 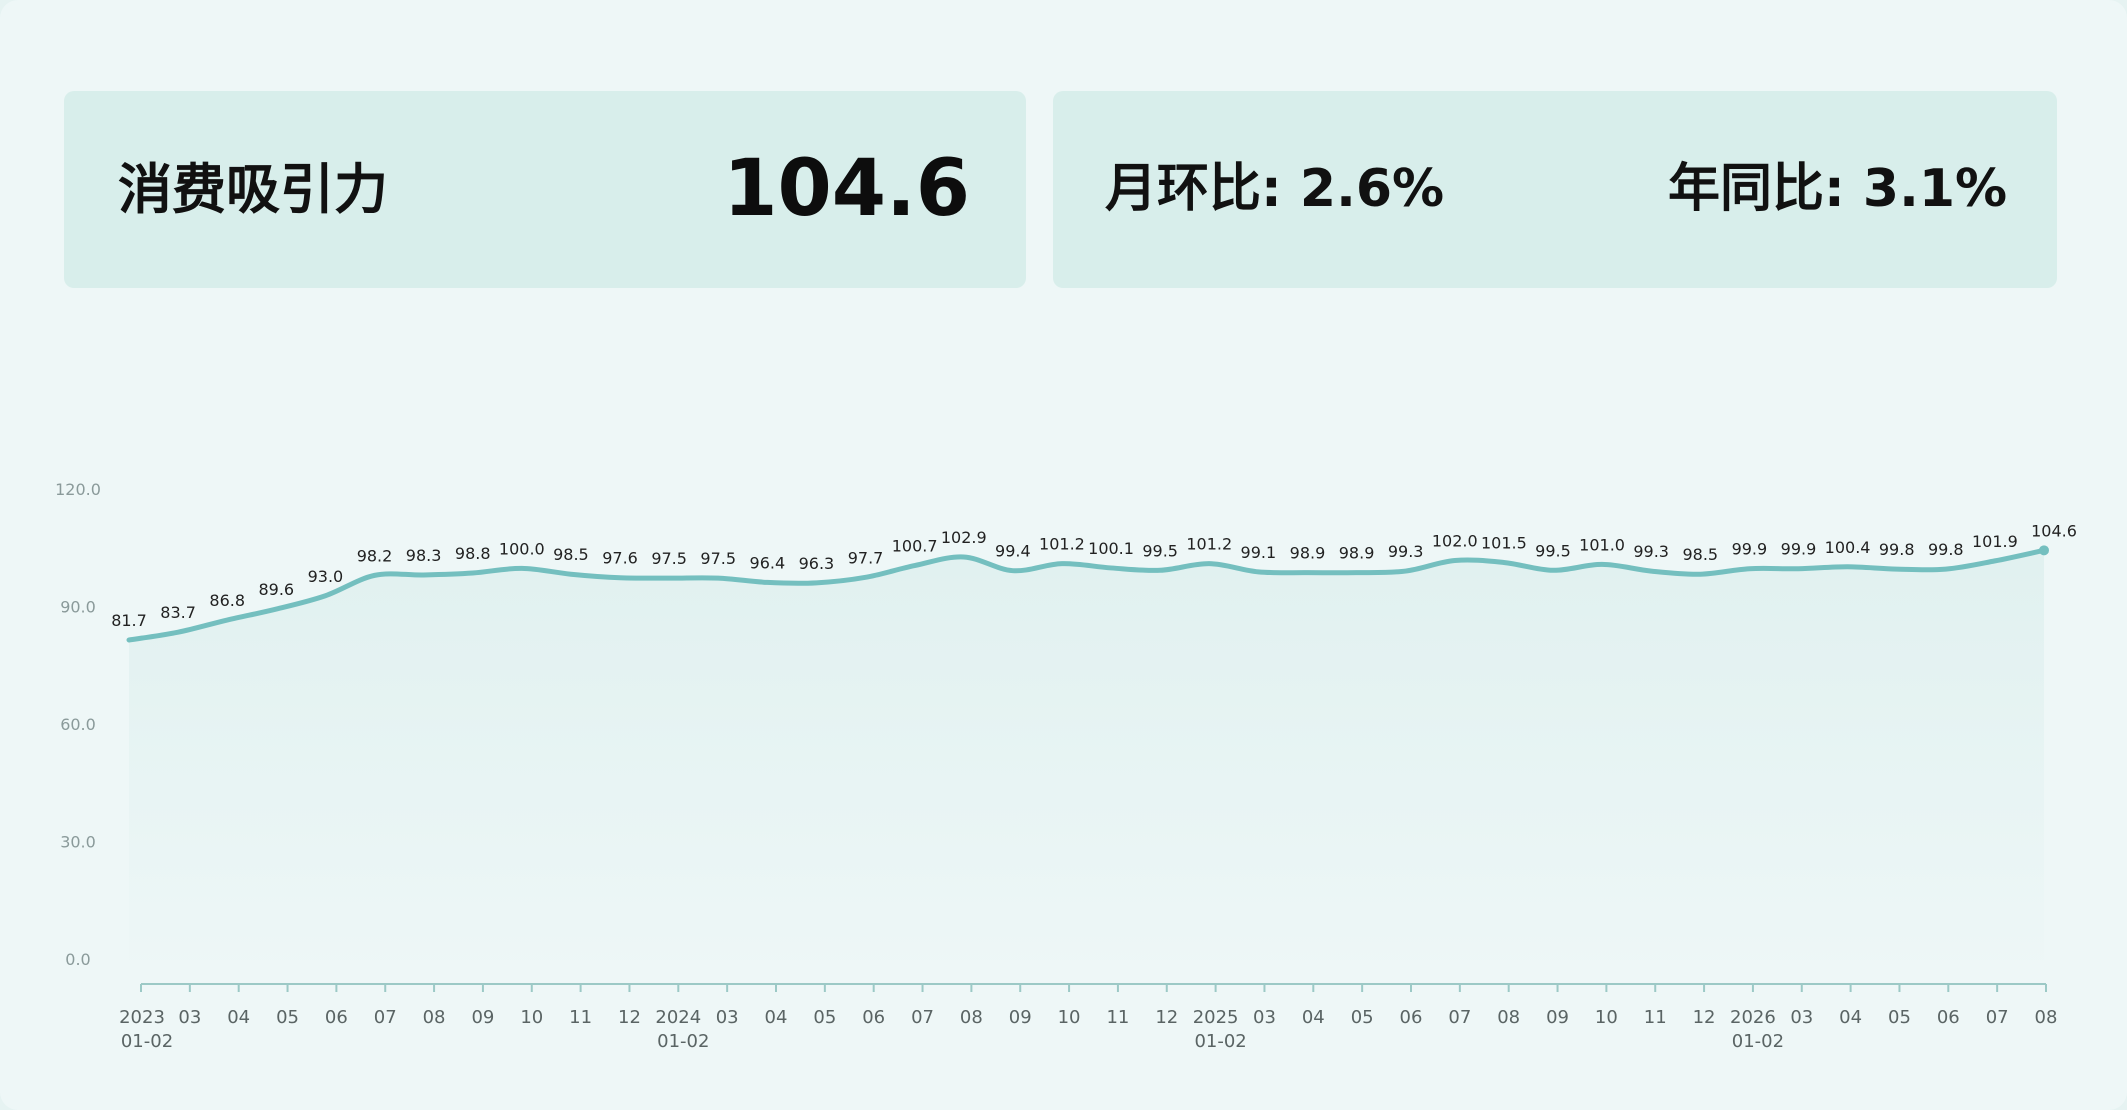 What do you see at coordinates (1935, 189) in the screenshot?
I see `yoy-value: 3.1%` at bounding box center [1935, 189].